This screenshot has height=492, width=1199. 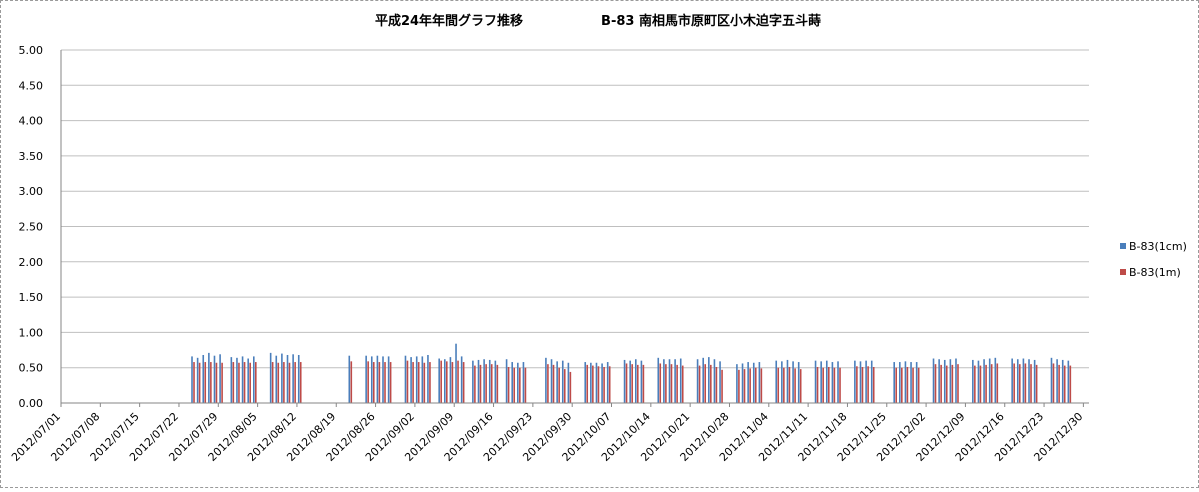 What do you see at coordinates (31, 191) in the screenshot?
I see `y-tick-label: 3.00` at bounding box center [31, 191].